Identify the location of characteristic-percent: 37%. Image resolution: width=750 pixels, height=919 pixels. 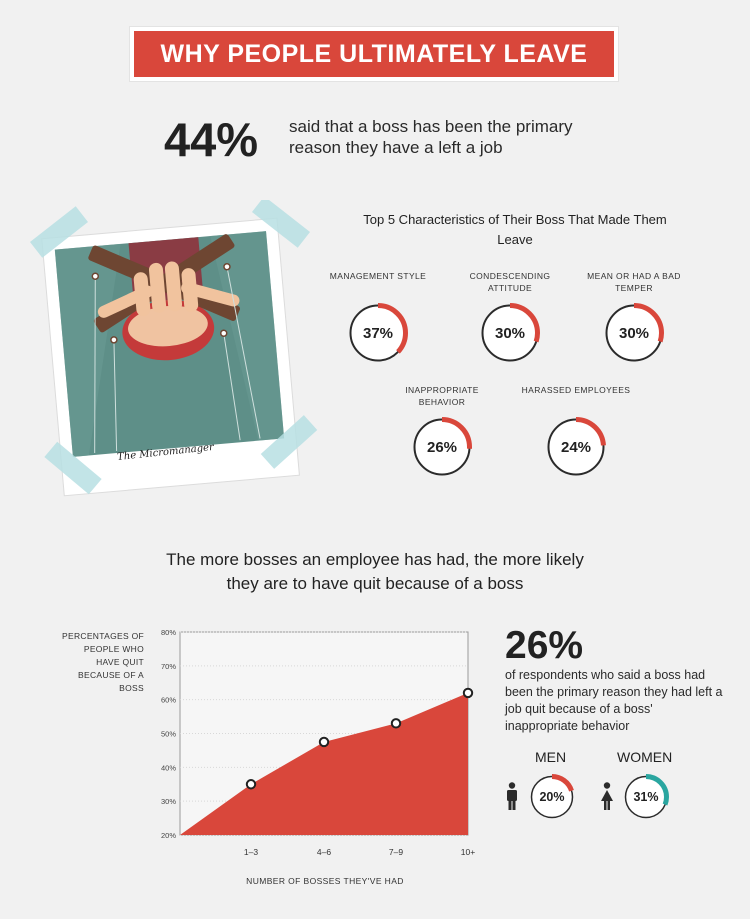
(378, 333).